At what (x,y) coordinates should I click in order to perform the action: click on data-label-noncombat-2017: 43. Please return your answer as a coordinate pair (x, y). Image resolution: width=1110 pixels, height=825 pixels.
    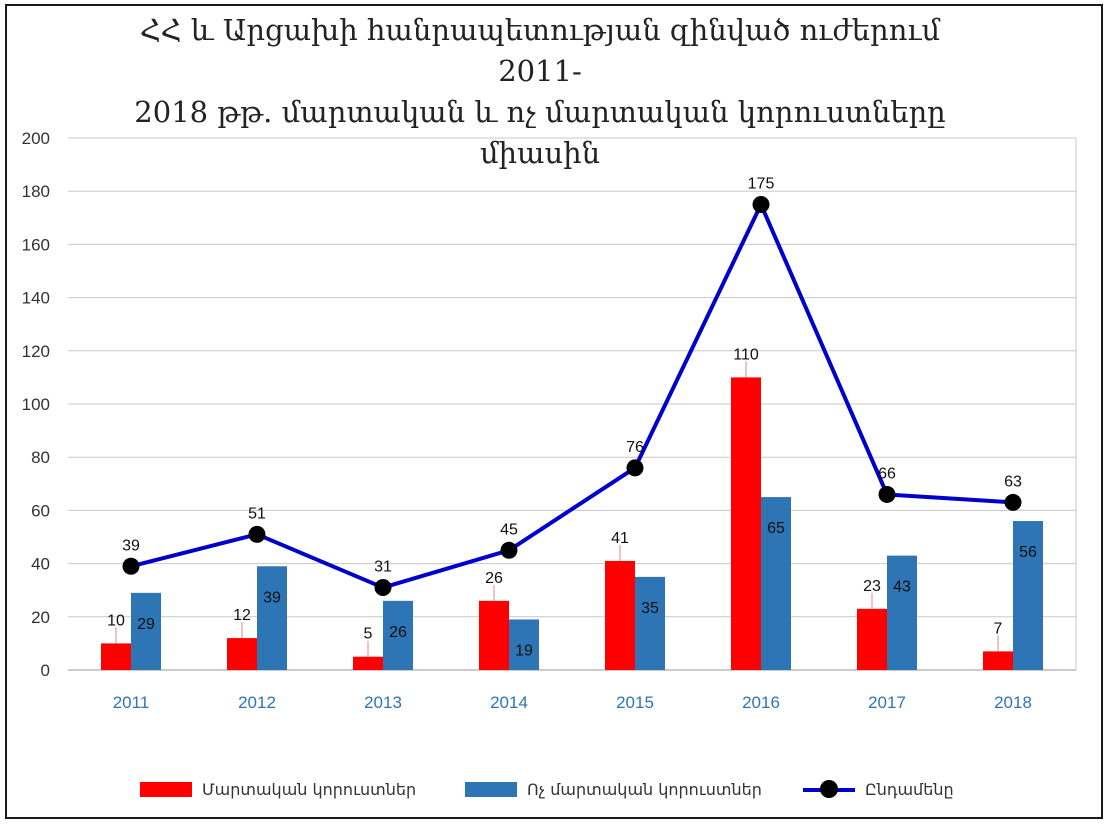
    Looking at the image, I should click on (902, 587).